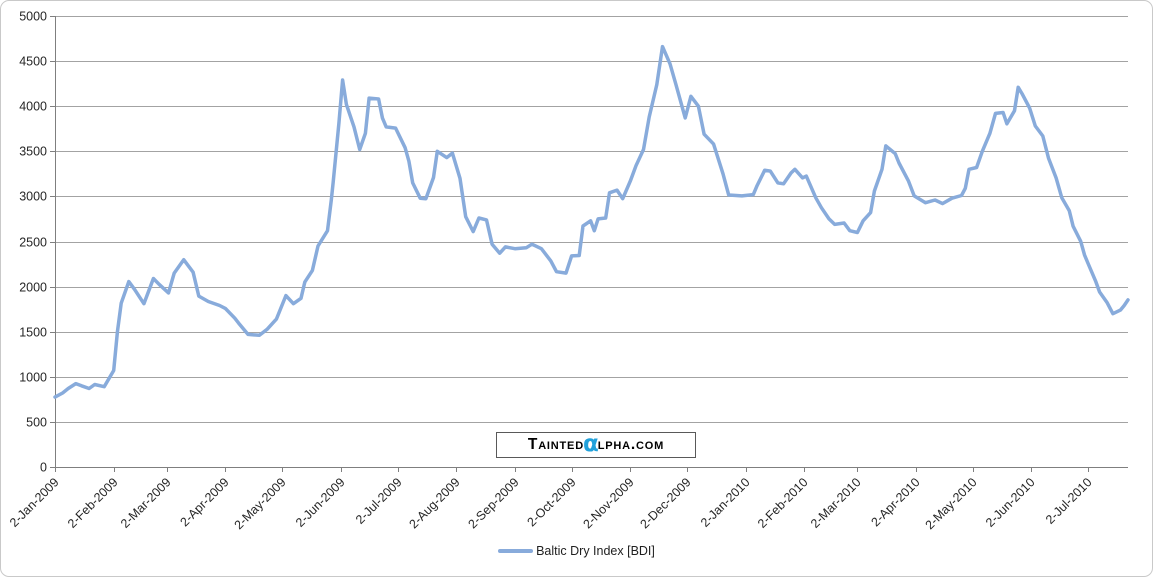 The width and height of the screenshot is (1153, 577). I want to click on y-tick-label: 3500, so click(33, 152).